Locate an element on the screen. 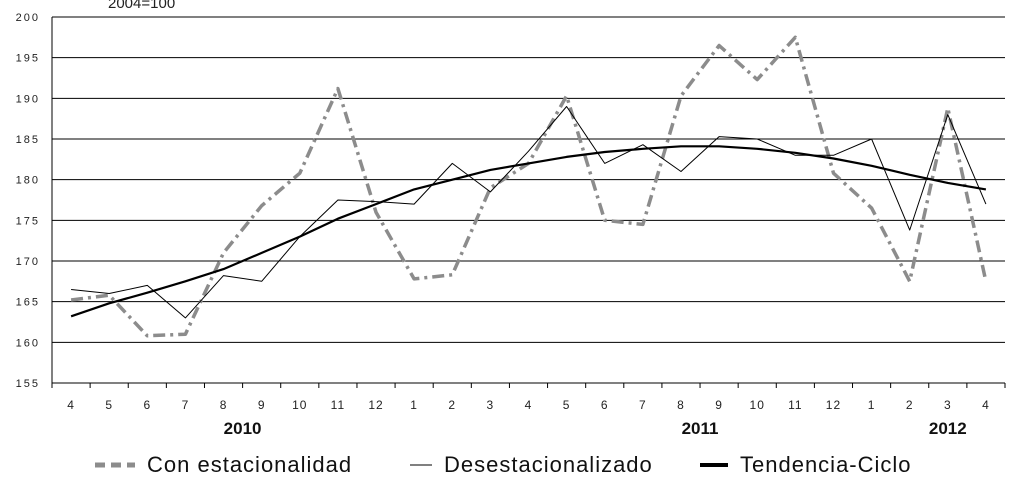  legend-label: Tendencia-Ciclo is located at coordinates (826, 464).